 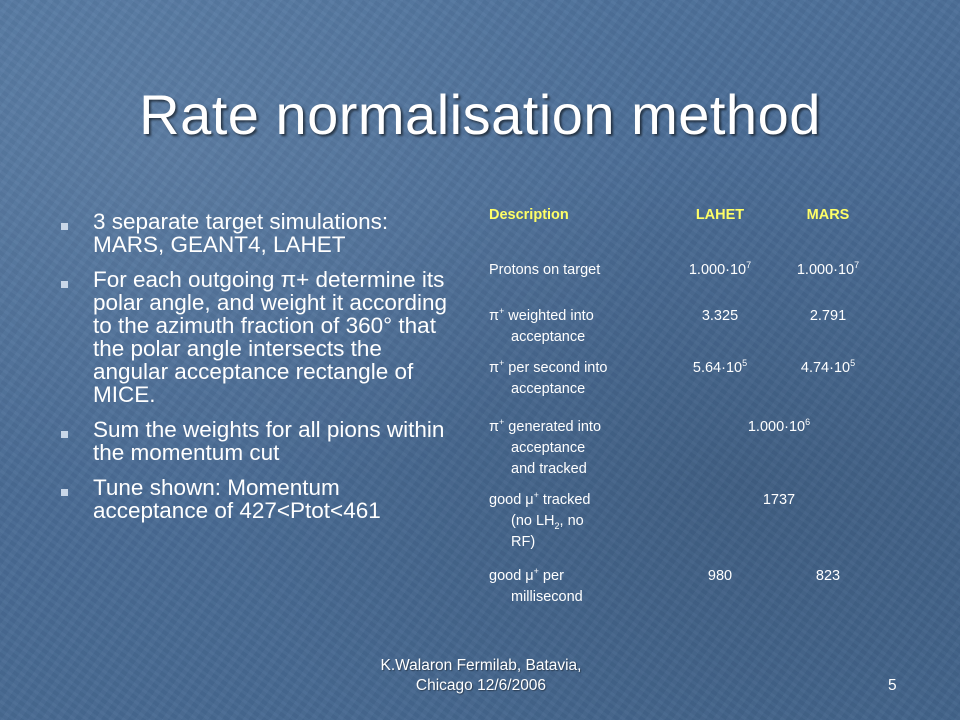 What do you see at coordinates (892, 685) in the screenshot?
I see `page-number: 5` at bounding box center [892, 685].